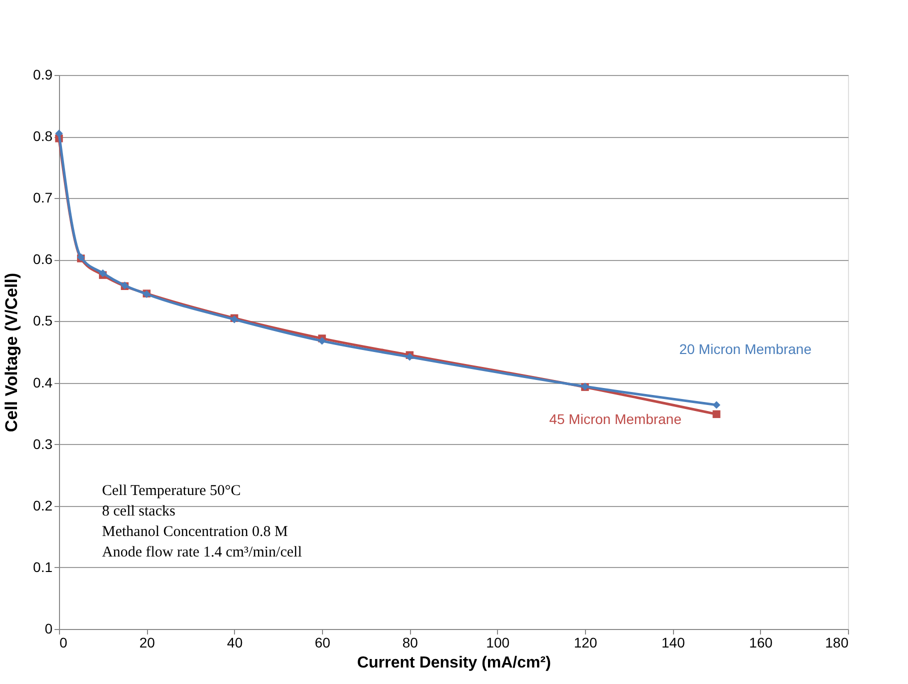  Describe the element at coordinates (171, 491) in the screenshot. I see `annotation: Cell Temperature 50°C` at that location.